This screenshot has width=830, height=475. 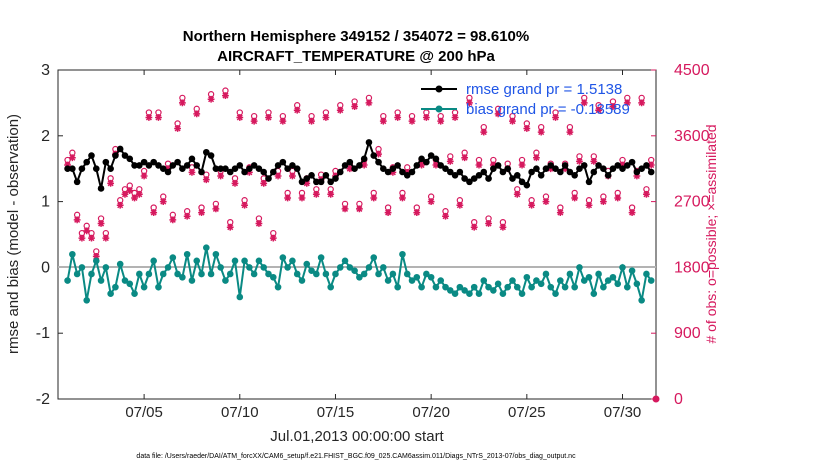 What do you see at coordinates (45, 267) in the screenshot?
I see `y-left-tick-label: 0` at bounding box center [45, 267].